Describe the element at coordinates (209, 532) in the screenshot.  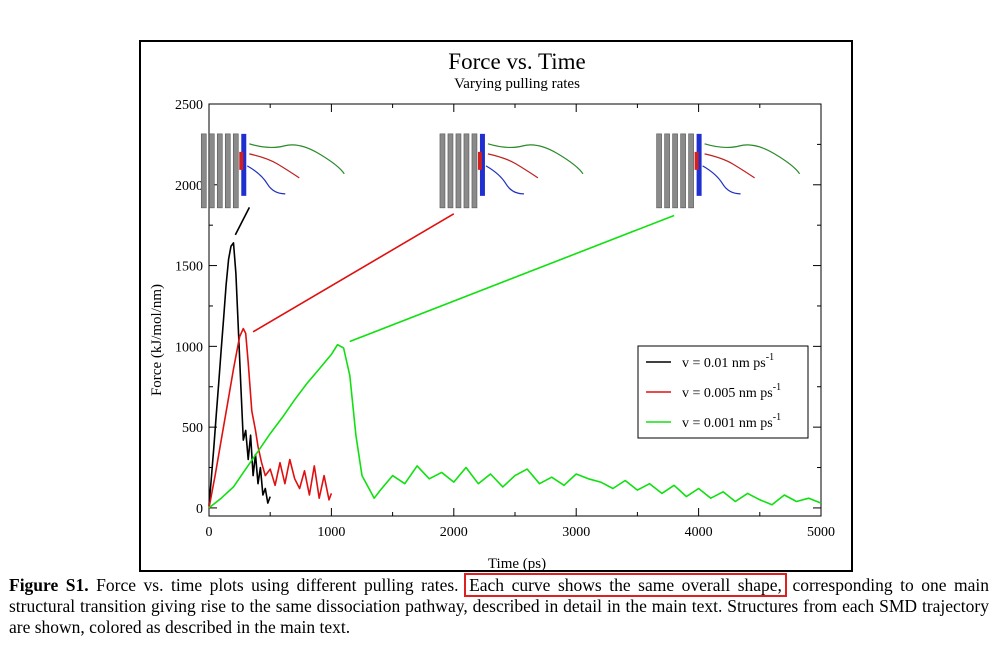
I see `x-tick-label-0: 0` at that location.